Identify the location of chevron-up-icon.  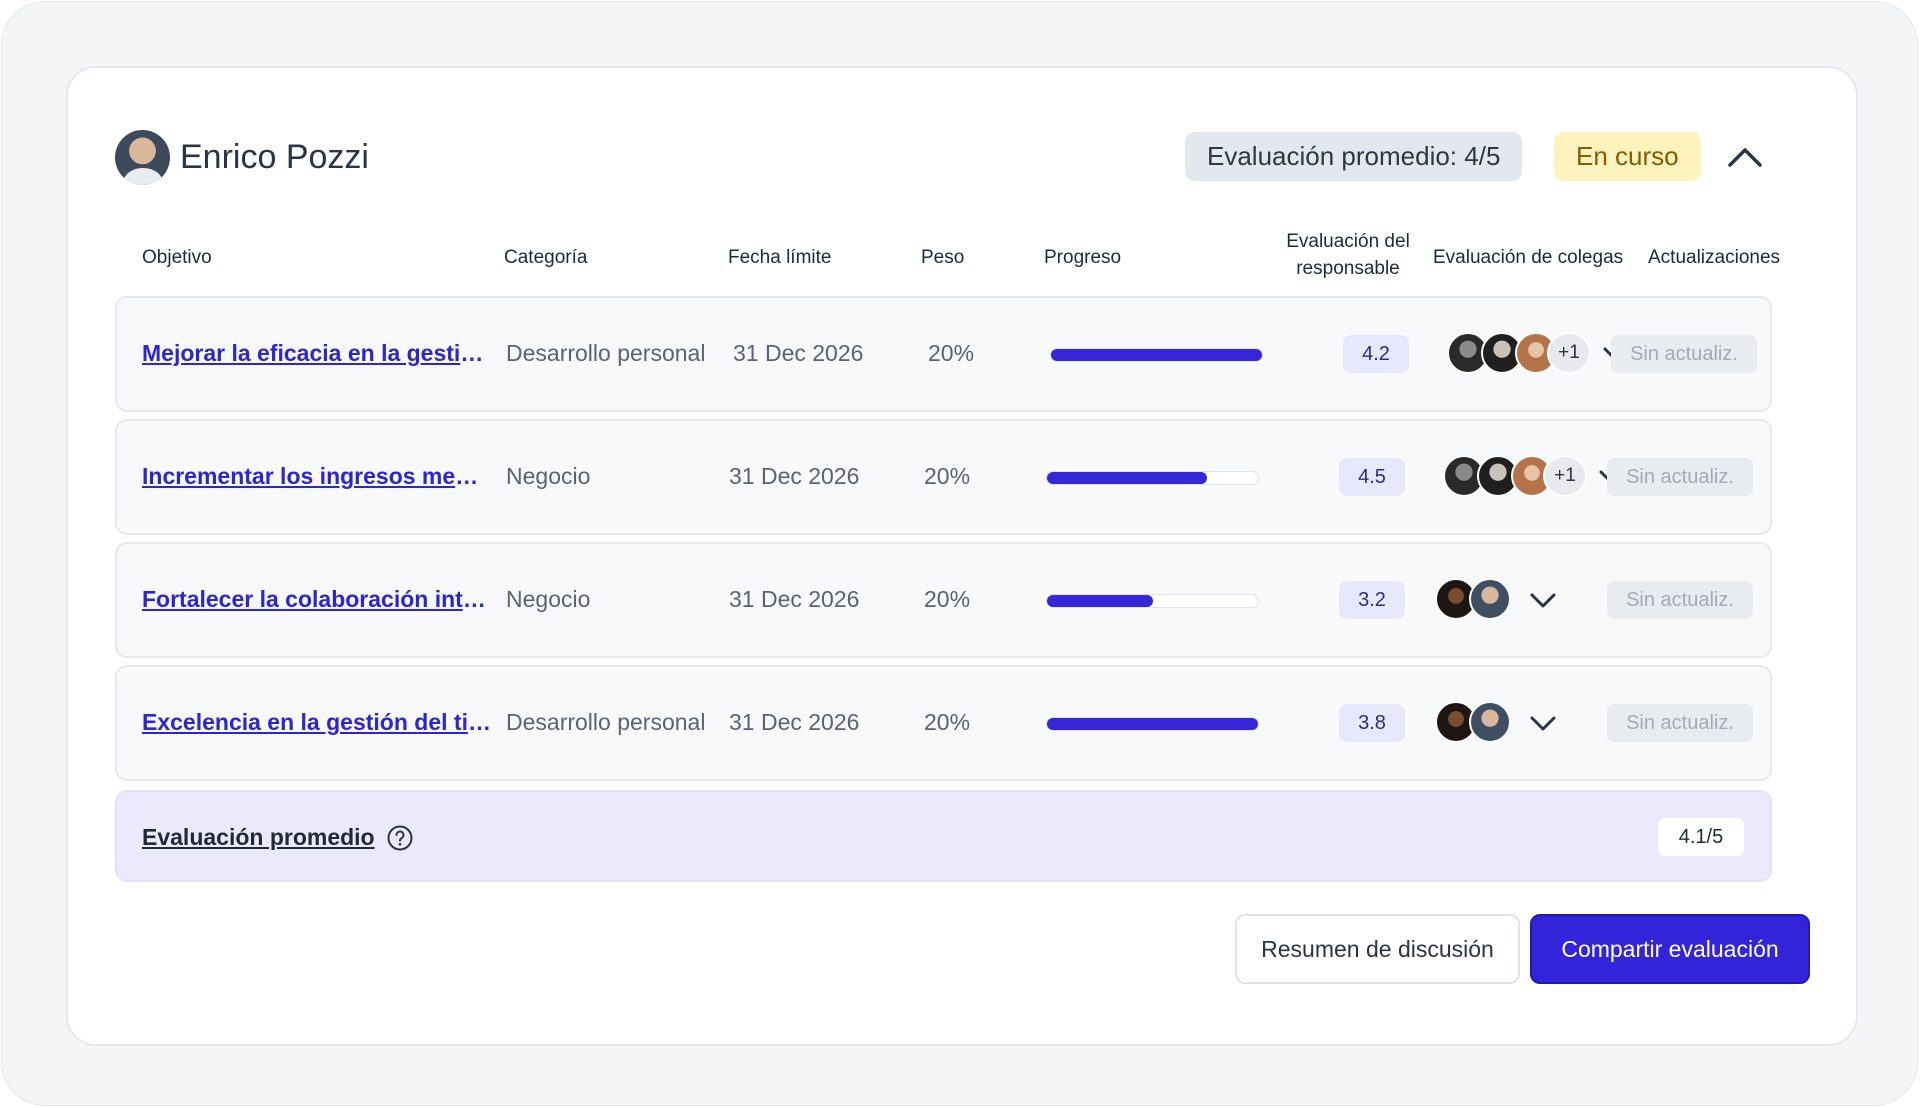
(1745, 157).